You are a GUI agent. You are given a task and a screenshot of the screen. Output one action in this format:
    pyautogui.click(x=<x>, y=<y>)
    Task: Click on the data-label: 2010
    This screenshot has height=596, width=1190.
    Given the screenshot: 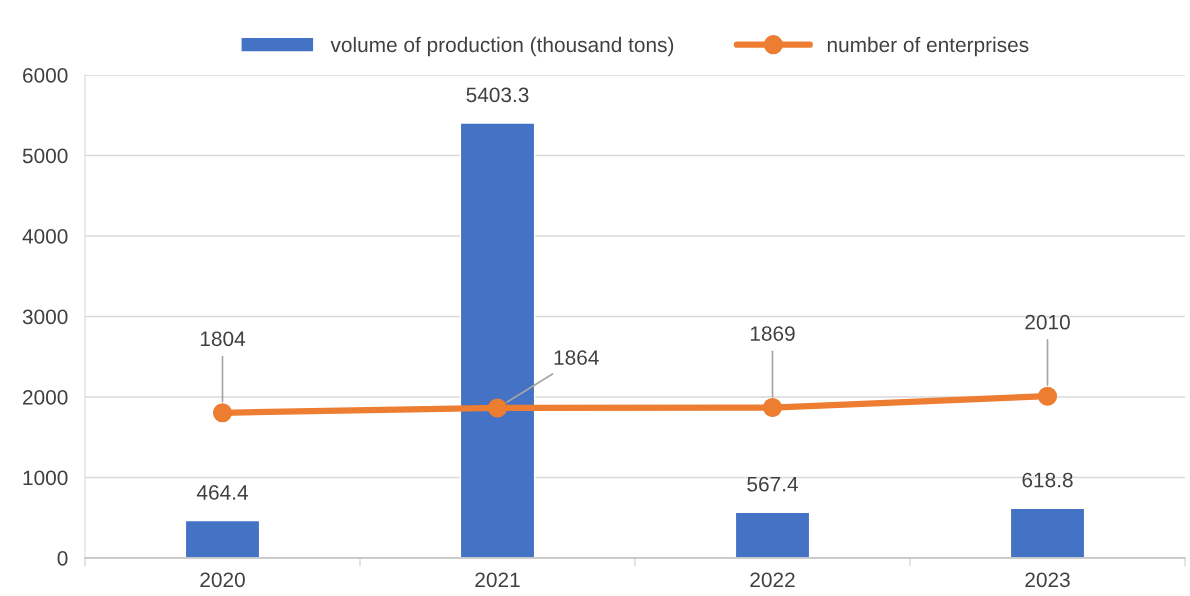 What is the action you would take?
    pyautogui.click(x=1047, y=322)
    